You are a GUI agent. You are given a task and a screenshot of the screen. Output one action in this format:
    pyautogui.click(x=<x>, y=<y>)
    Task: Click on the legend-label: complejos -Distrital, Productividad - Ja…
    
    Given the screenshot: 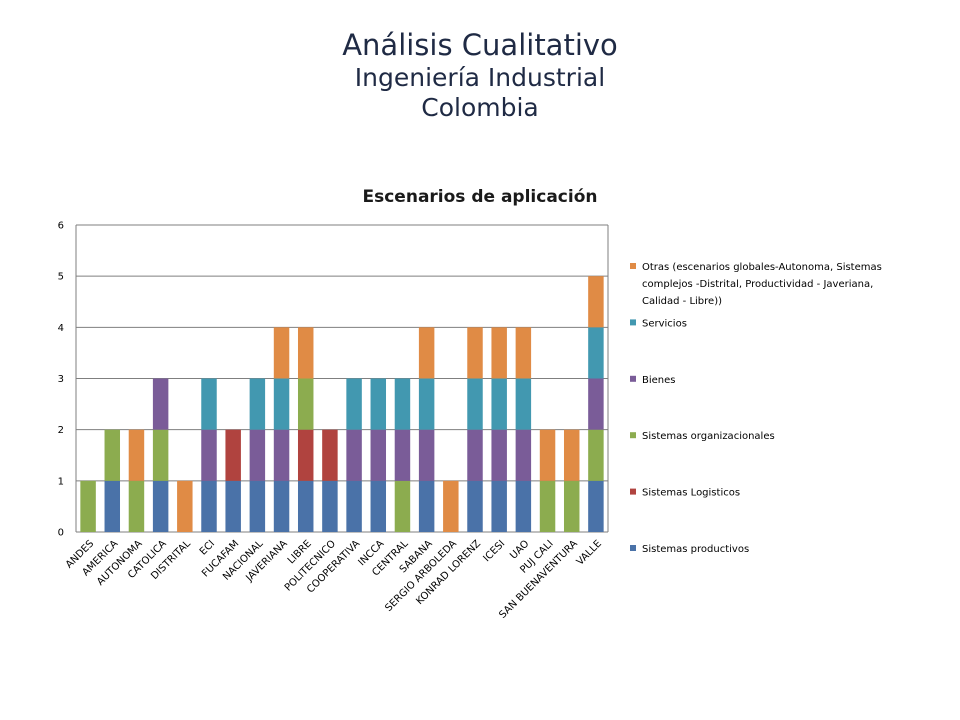 What is the action you would take?
    pyautogui.click(x=757, y=284)
    